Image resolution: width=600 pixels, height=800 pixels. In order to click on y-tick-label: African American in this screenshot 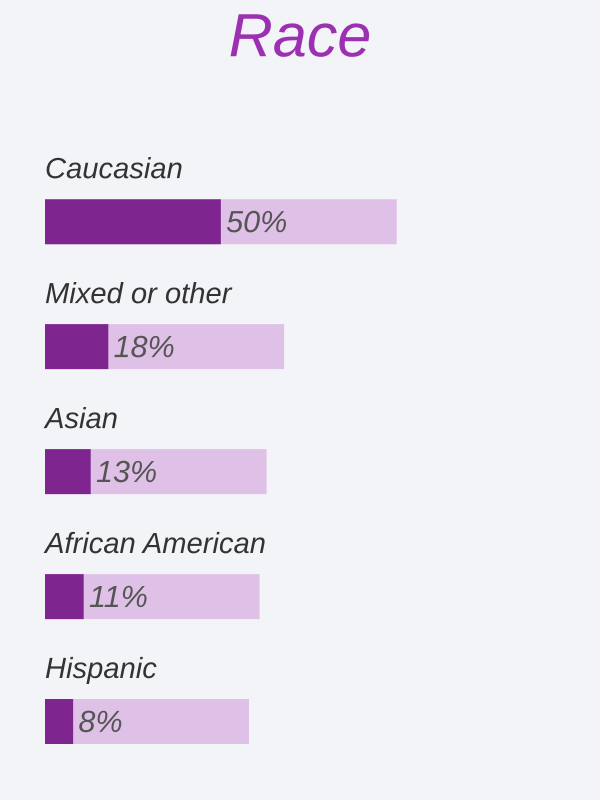, I will do `click(154, 543)`.